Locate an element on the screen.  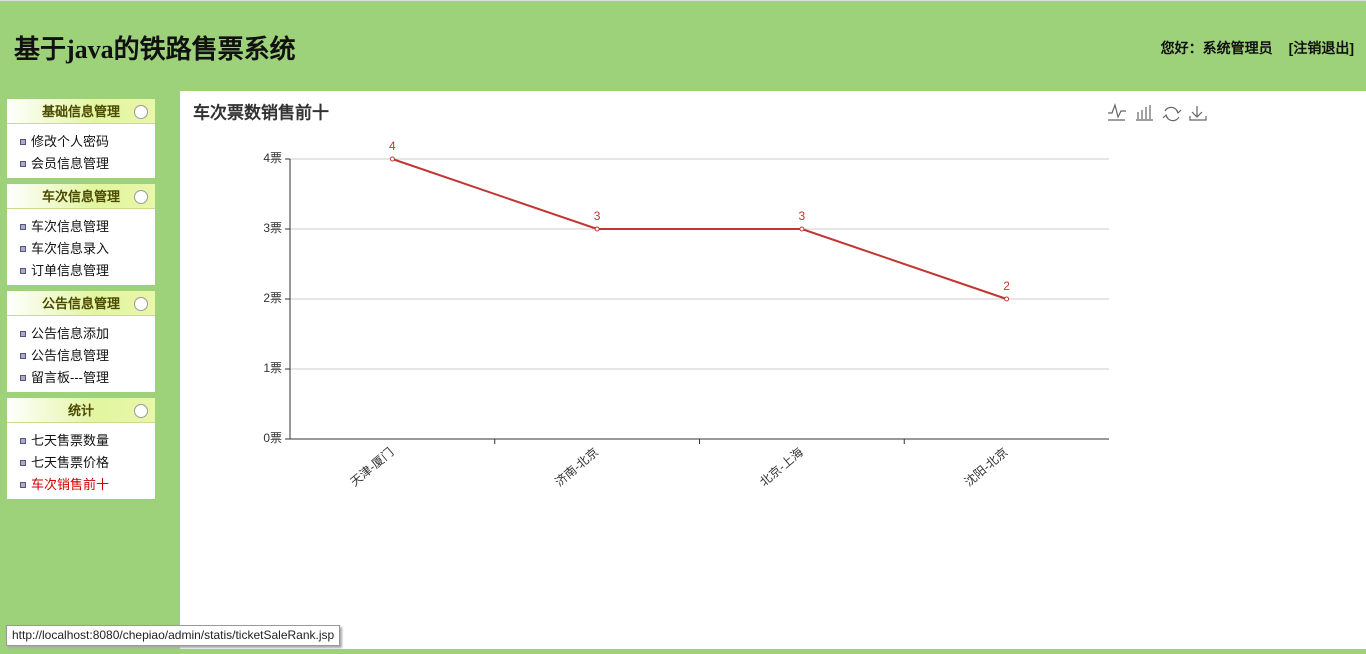
menu-panel: 车次信息管理 车次信息管理 车次信息录入 订单信息管理 is located at coordinates (81, 234).